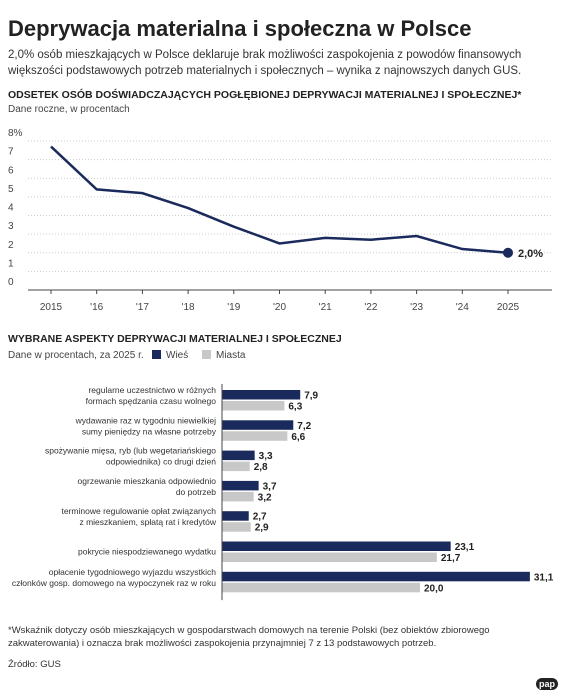 The image size is (564, 696). What do you see at coordinates (262, 528) in the screenshot?
I see `value-label: 2,9` at bounding box center [262, 528].